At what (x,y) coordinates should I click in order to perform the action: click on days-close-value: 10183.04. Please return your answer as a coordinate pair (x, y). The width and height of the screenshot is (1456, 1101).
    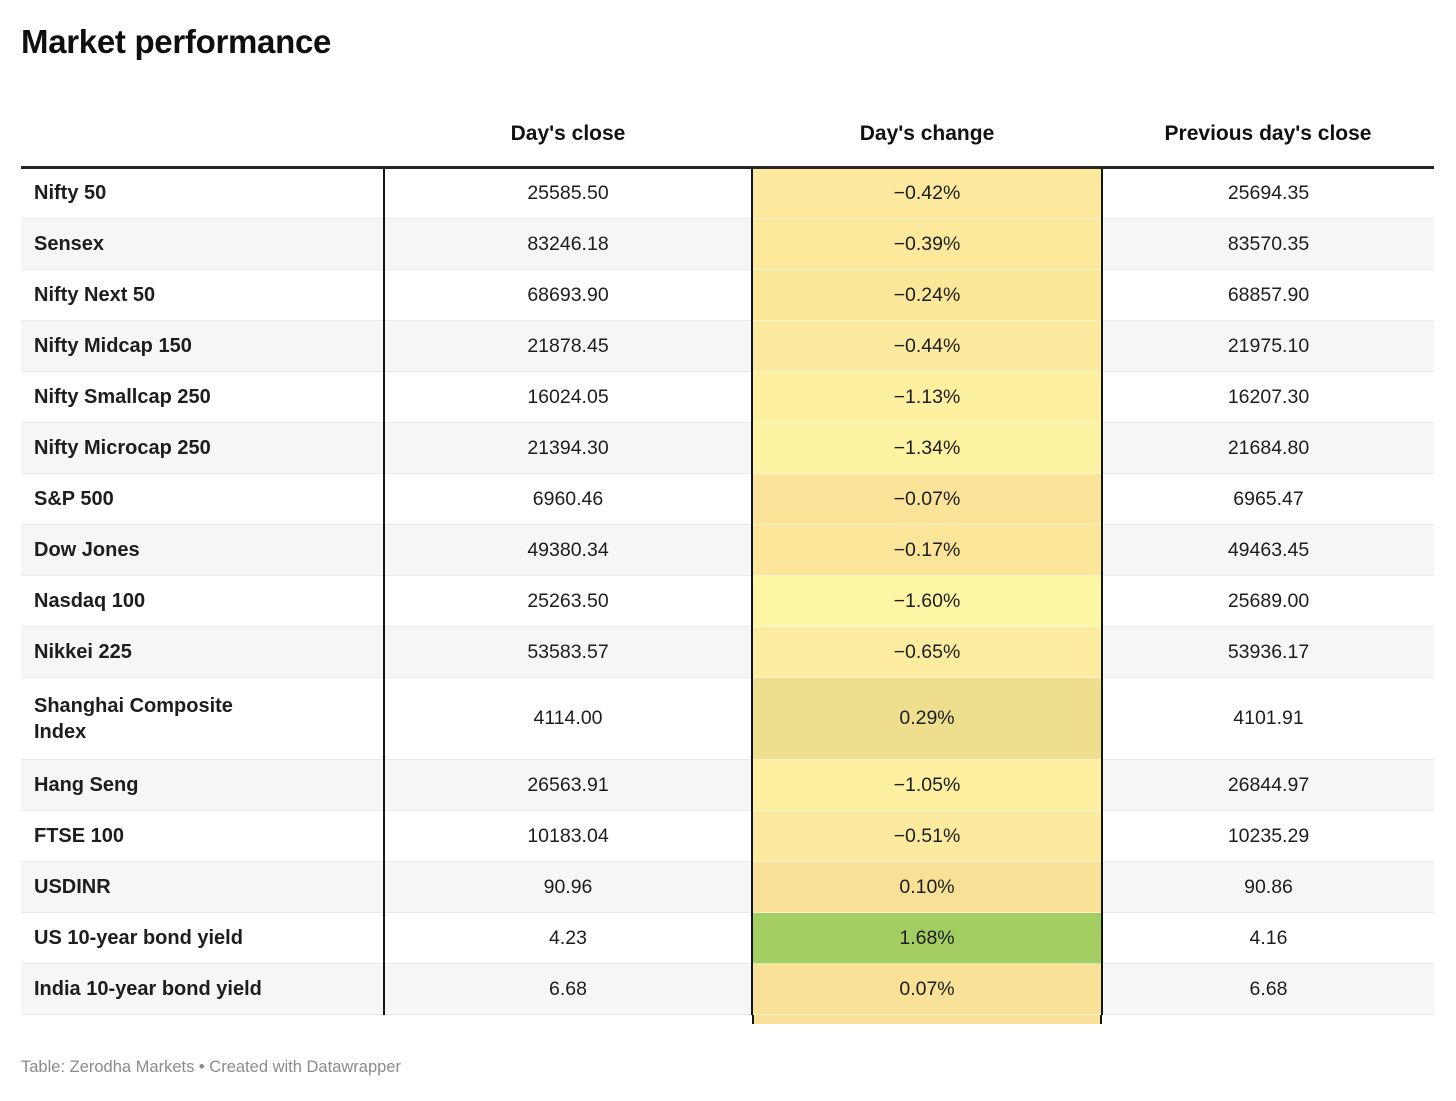
    Looking at the image, I should click on (568, 836).